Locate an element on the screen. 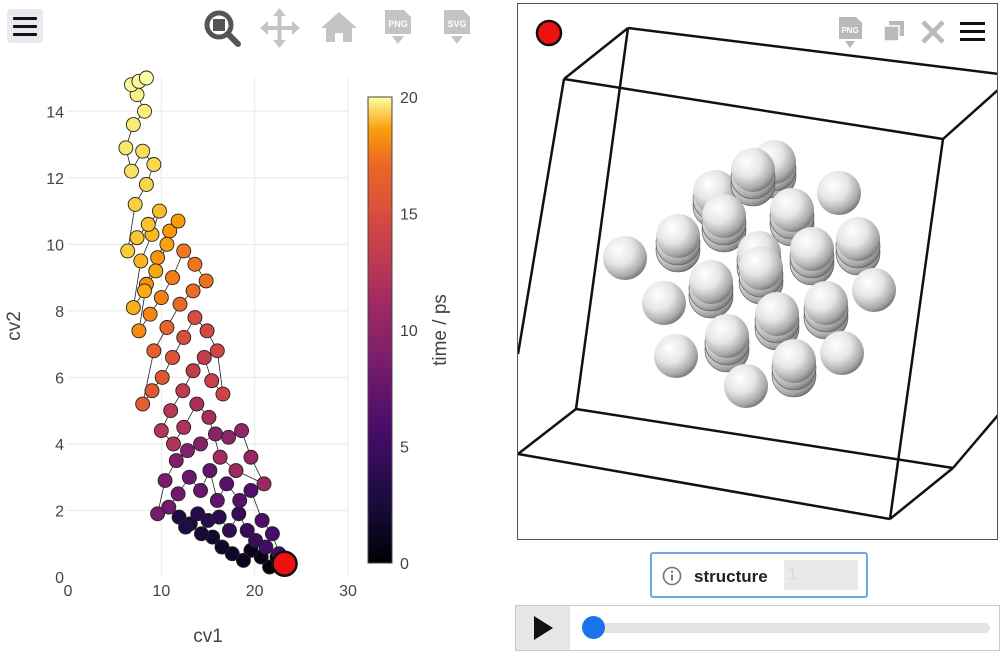 Image resolution: width=1000 pixels, height=667 pixels. plot-menu-button is located at coordinates (25, 26).